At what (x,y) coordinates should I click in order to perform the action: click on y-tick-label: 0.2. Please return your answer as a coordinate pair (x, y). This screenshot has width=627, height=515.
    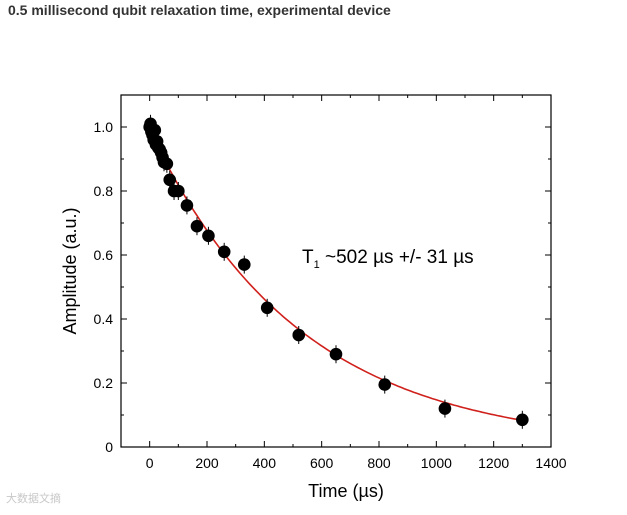
    Looking at the image, I should click on (104, 383).